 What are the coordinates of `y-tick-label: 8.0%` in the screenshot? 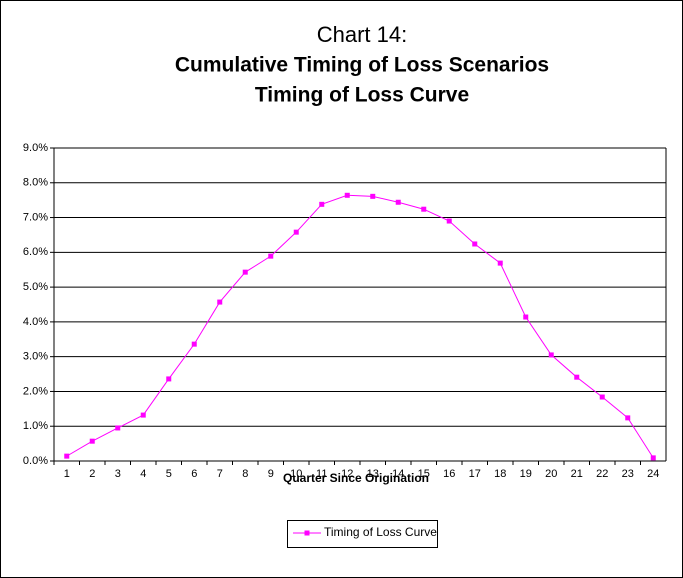 It's located at (35, 183).